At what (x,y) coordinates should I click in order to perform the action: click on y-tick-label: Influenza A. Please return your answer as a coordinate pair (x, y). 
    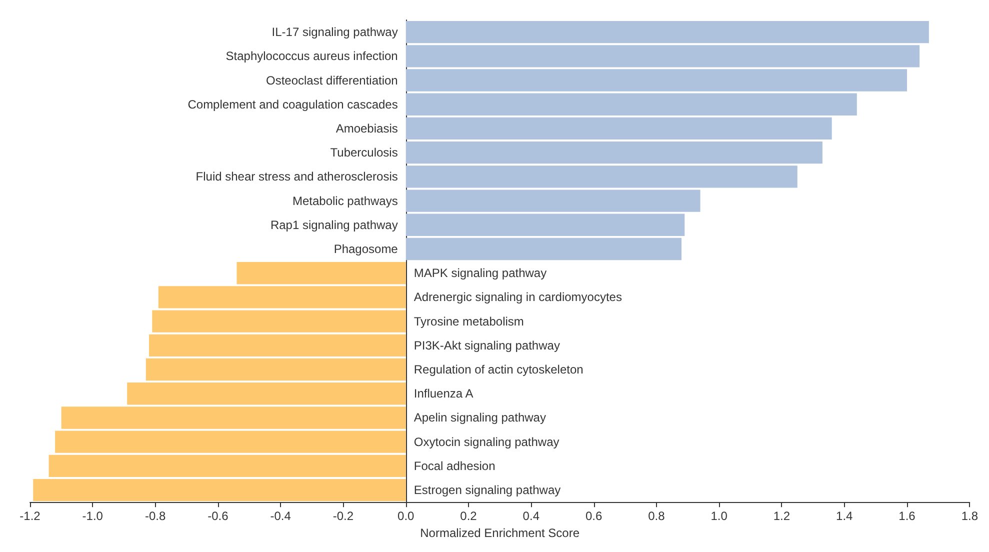
    Looking at the image, I should click on (444, 393).